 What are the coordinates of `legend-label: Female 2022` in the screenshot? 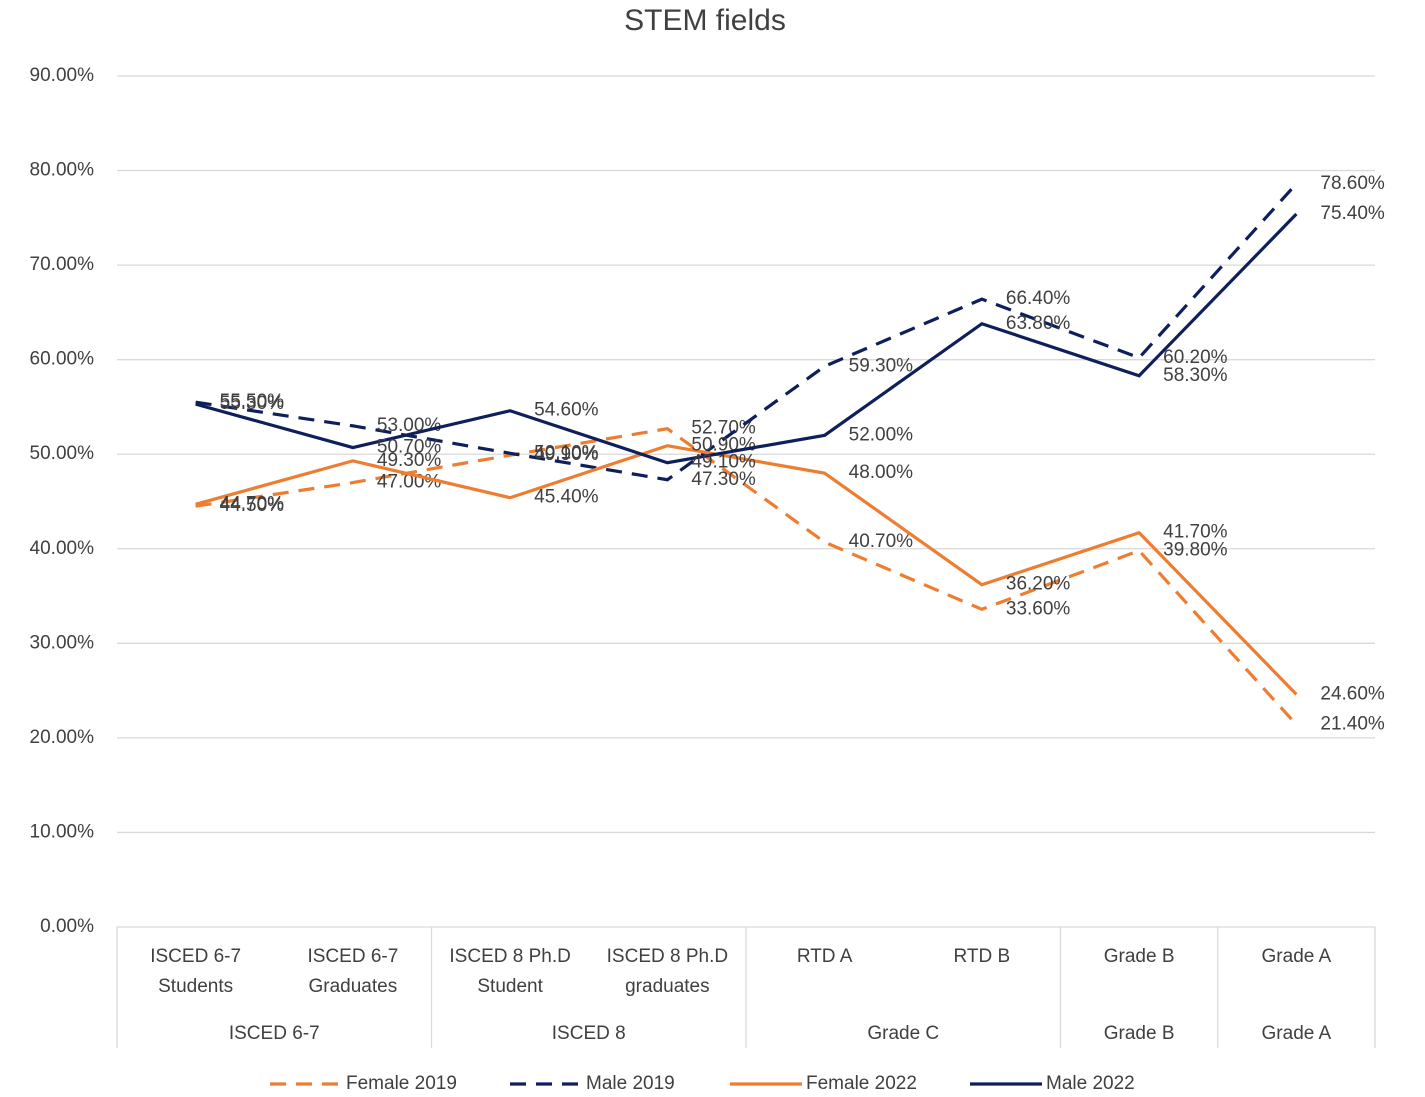 It's located at (861, 1083).